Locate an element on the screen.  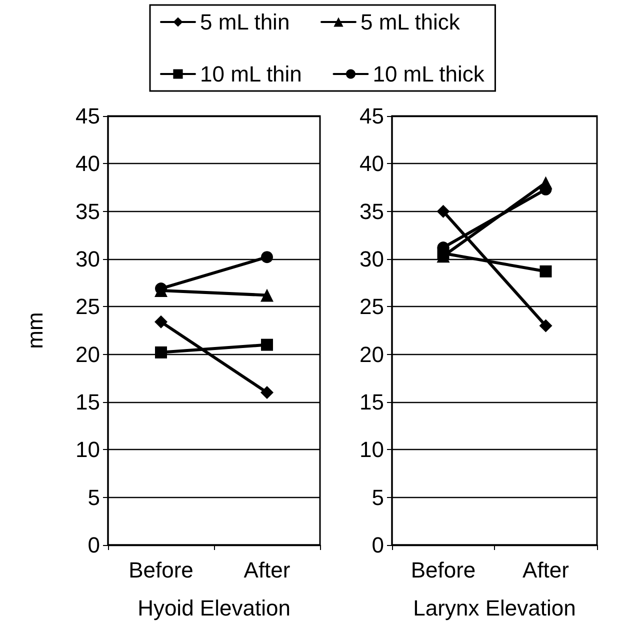
y-axis-title: mm is located at coordinates (35, 330).